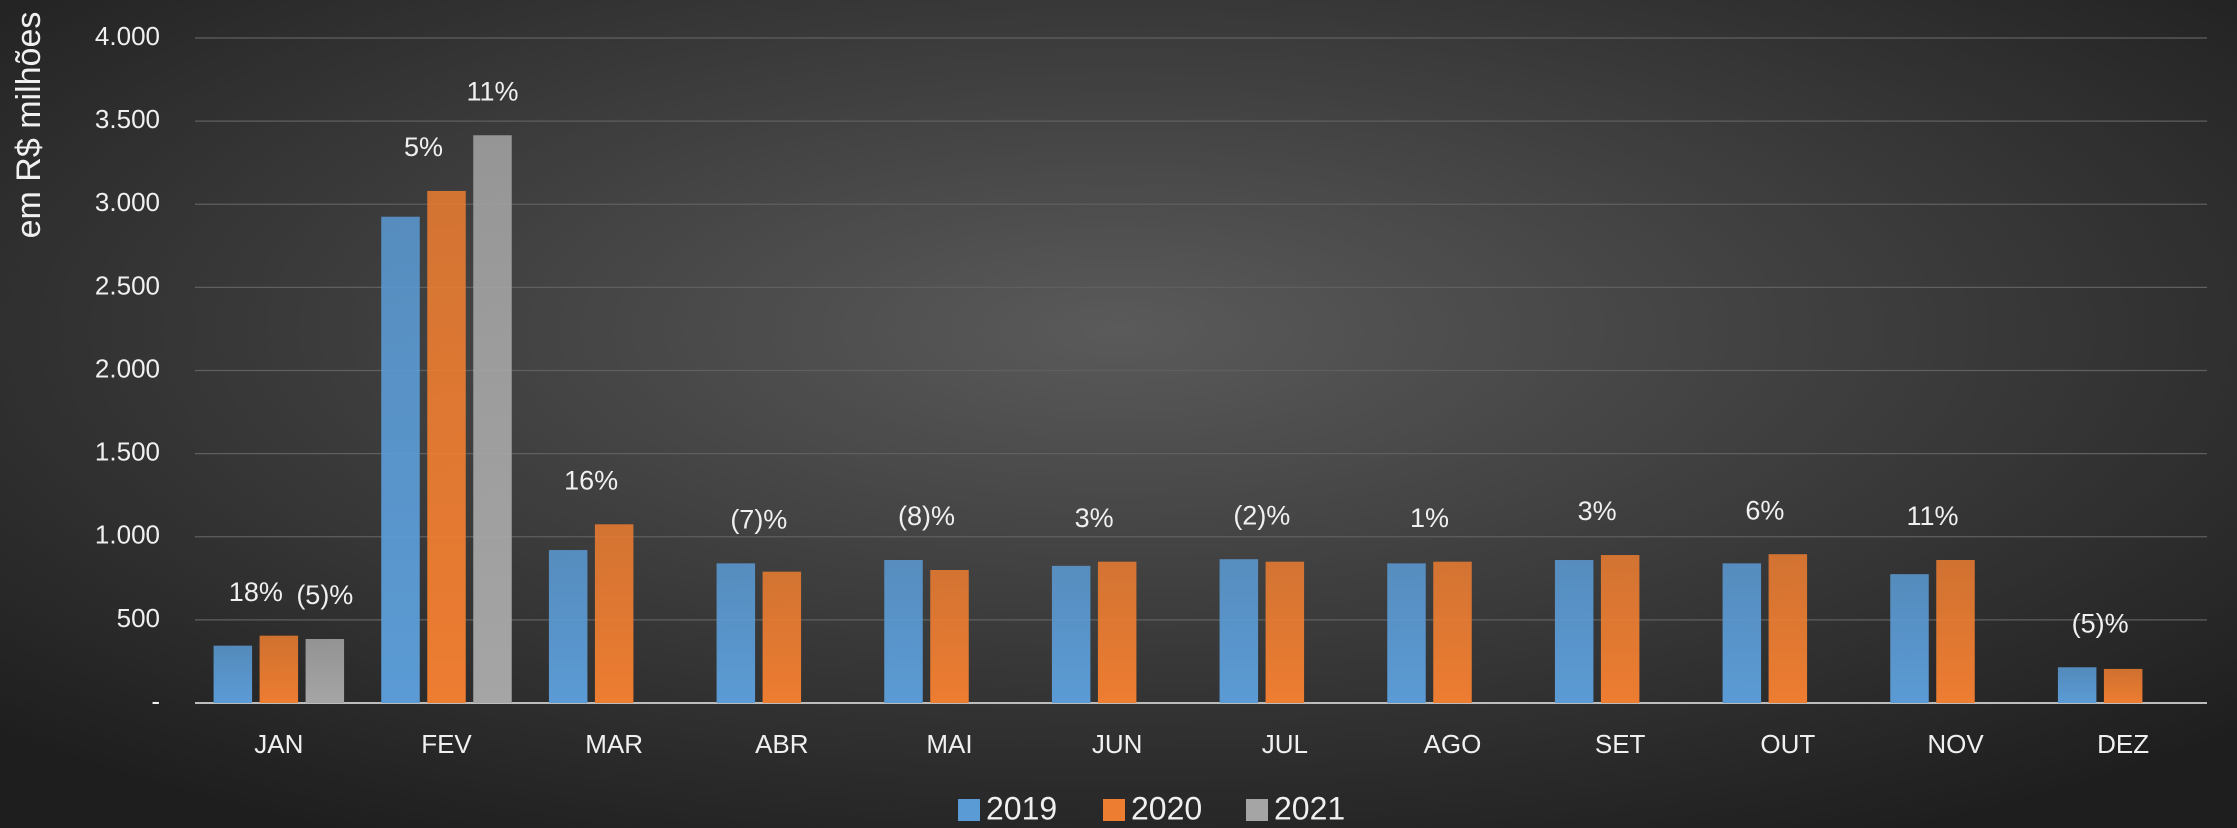  Describe the element at coordinates (1285, 744) in the screenshot. I see `x-tick-label: JUL` at that location.